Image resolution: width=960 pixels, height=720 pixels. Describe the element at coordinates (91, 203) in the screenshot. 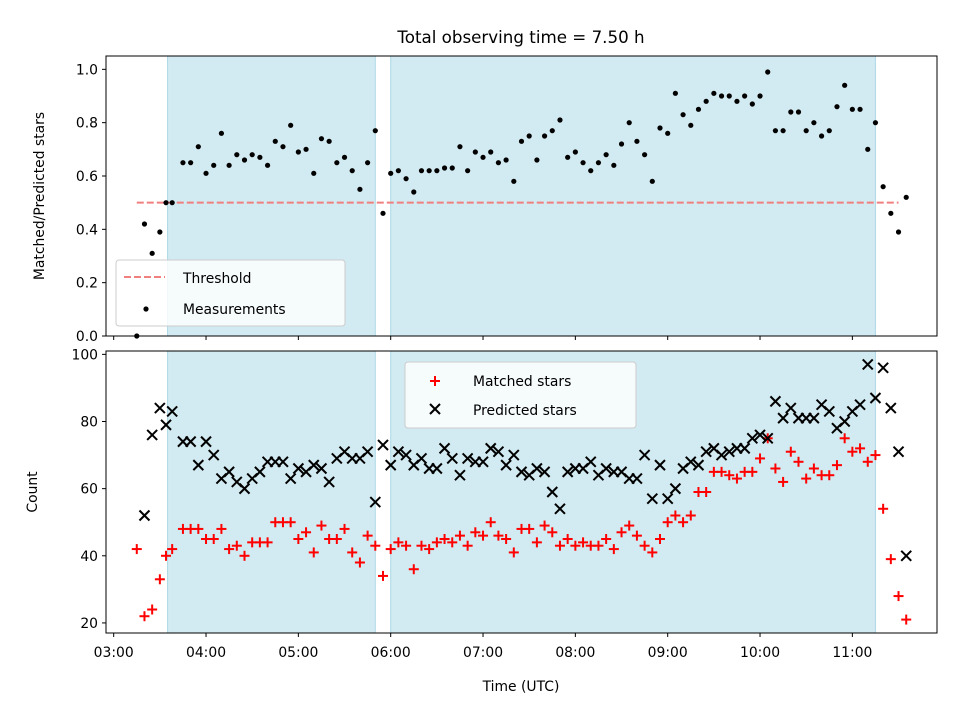

I see `top-y-ticks: 0.0 0.2 0.4 0.6 0.8 1.0` at that location.